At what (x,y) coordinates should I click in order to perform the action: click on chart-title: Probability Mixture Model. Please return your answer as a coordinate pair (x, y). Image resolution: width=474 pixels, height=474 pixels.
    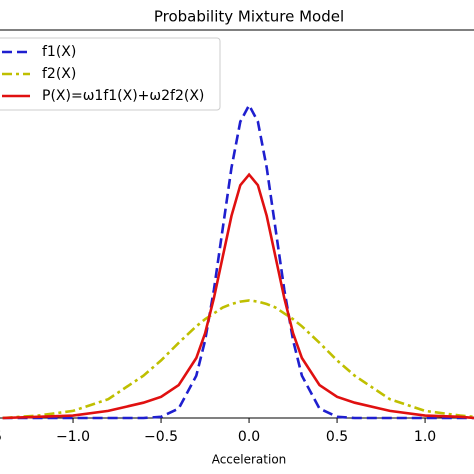
    Looking at the image, I should click on (249, 17).